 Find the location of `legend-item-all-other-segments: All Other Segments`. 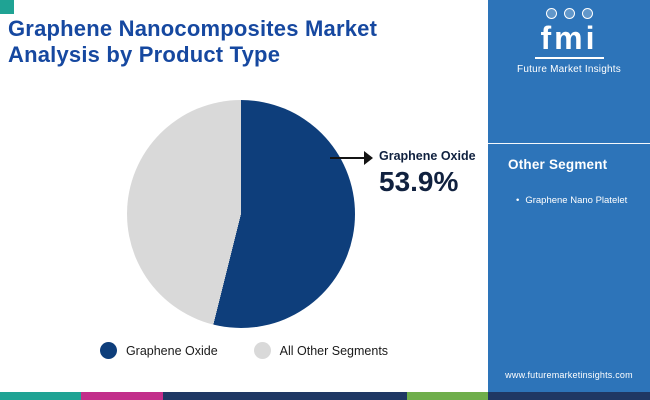

legend-item-all-other-segments: All Other Segments is located at coordinates (321, 350).